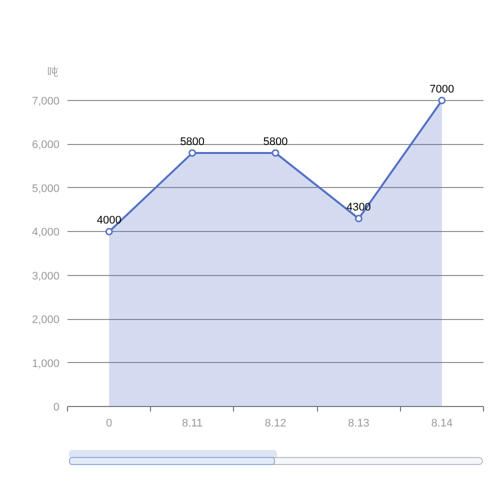 The width and height of the screenshot is (500, 500). Describe the element at coordinates (46, 145) in the screenshot. I see `y-tick-label: 6,000` at that location.